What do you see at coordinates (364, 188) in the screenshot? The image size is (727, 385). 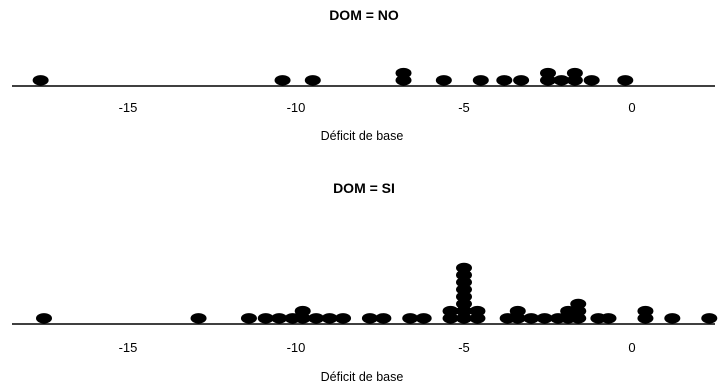 I see `panel-title: DOM = SI` at bounding box center [364, 188].